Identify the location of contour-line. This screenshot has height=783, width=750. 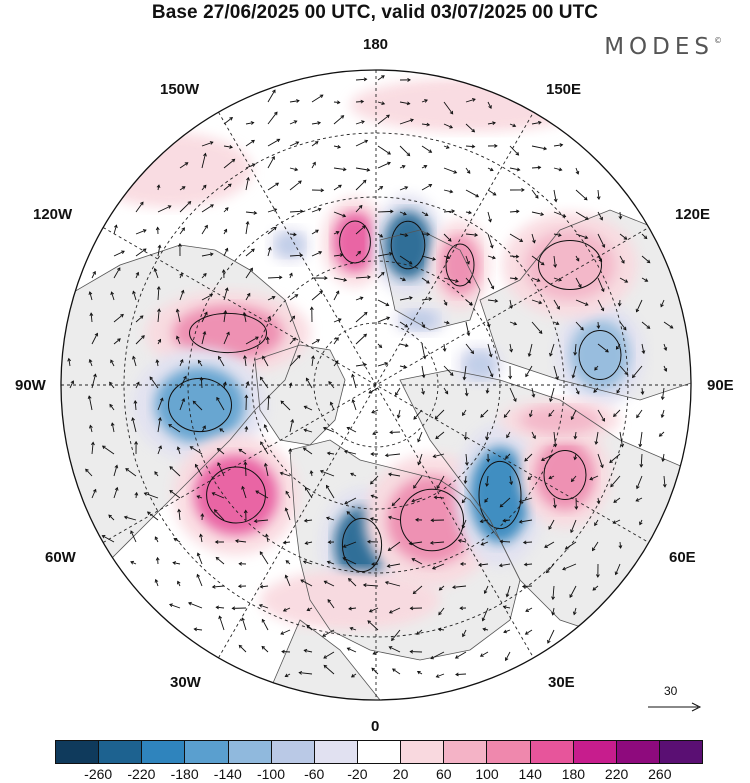
(228, 333).